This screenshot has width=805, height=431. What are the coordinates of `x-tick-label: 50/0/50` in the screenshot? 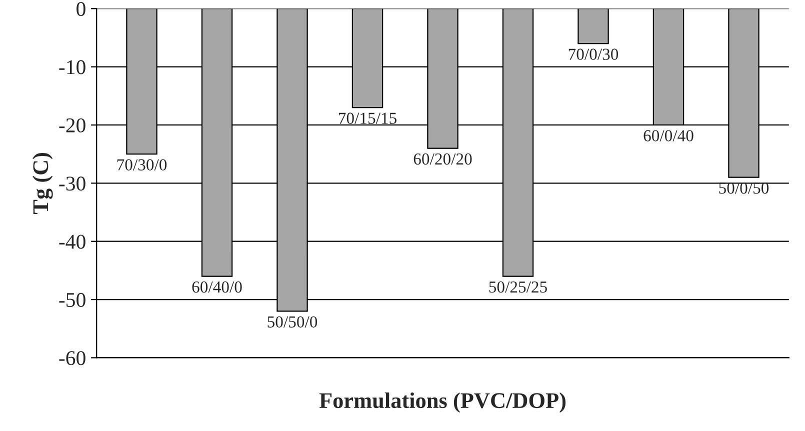 It's located at (744, 188).